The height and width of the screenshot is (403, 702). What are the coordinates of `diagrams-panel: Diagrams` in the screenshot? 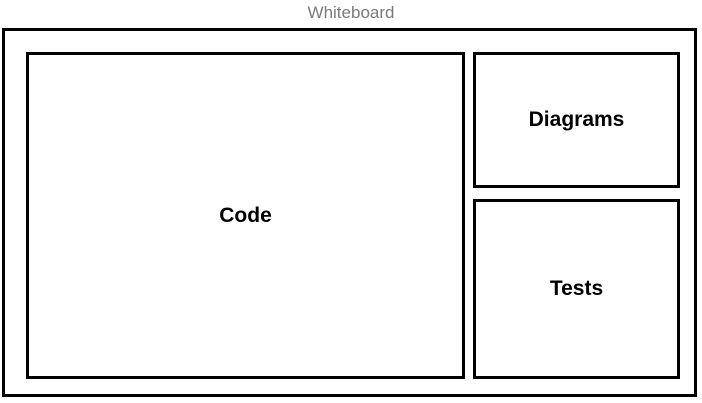 It's located at (576, 120).